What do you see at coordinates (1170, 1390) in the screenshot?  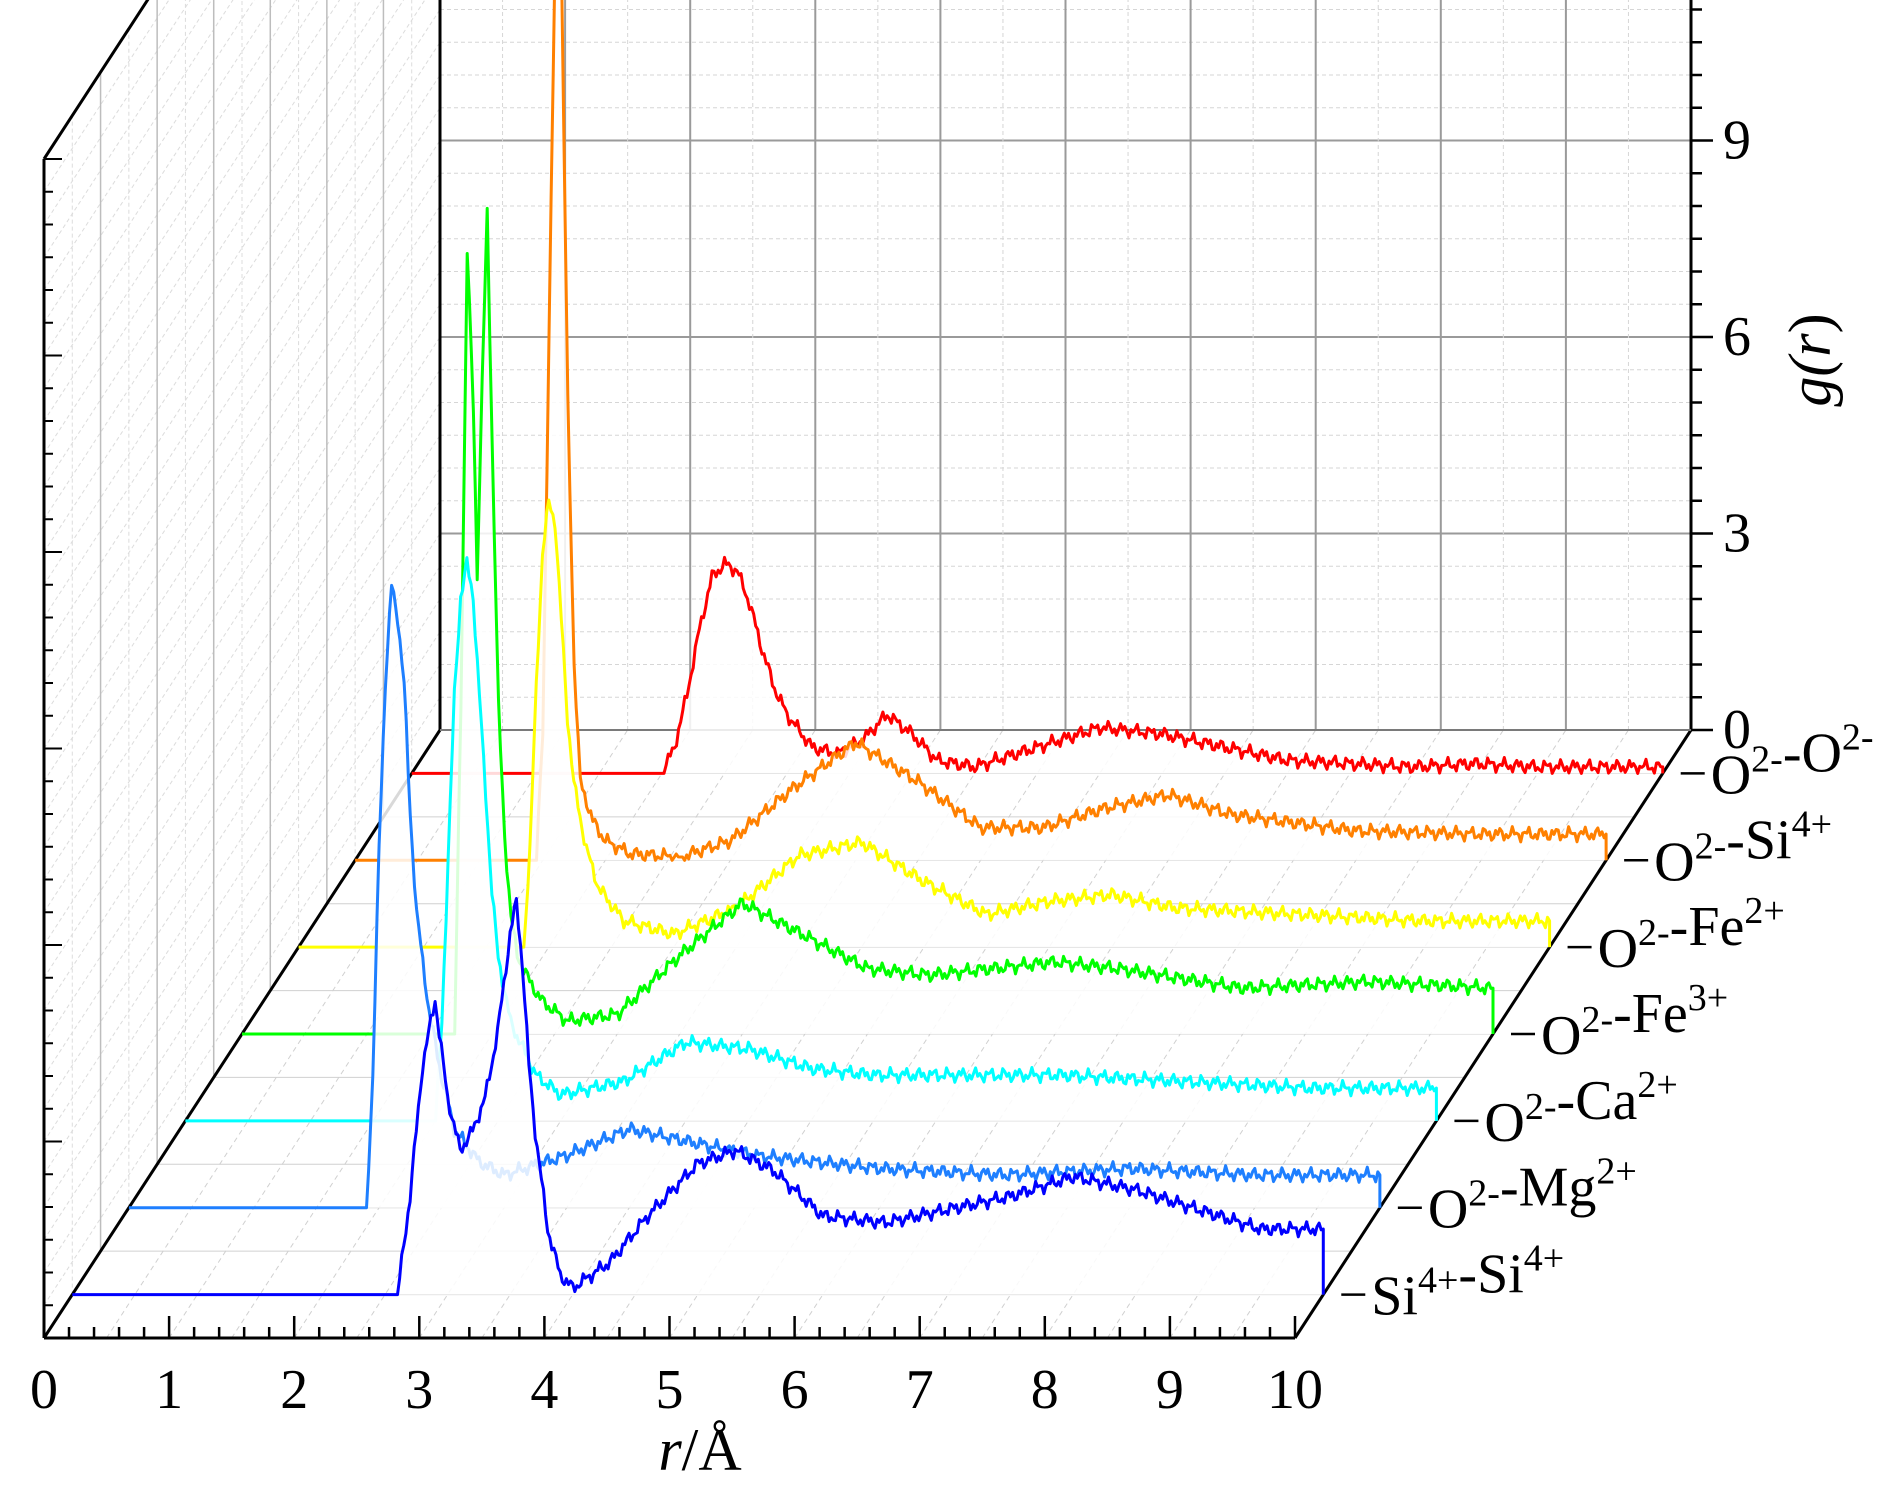 I see `x-tick-label: 9` at bounding box center [1170, 1390].